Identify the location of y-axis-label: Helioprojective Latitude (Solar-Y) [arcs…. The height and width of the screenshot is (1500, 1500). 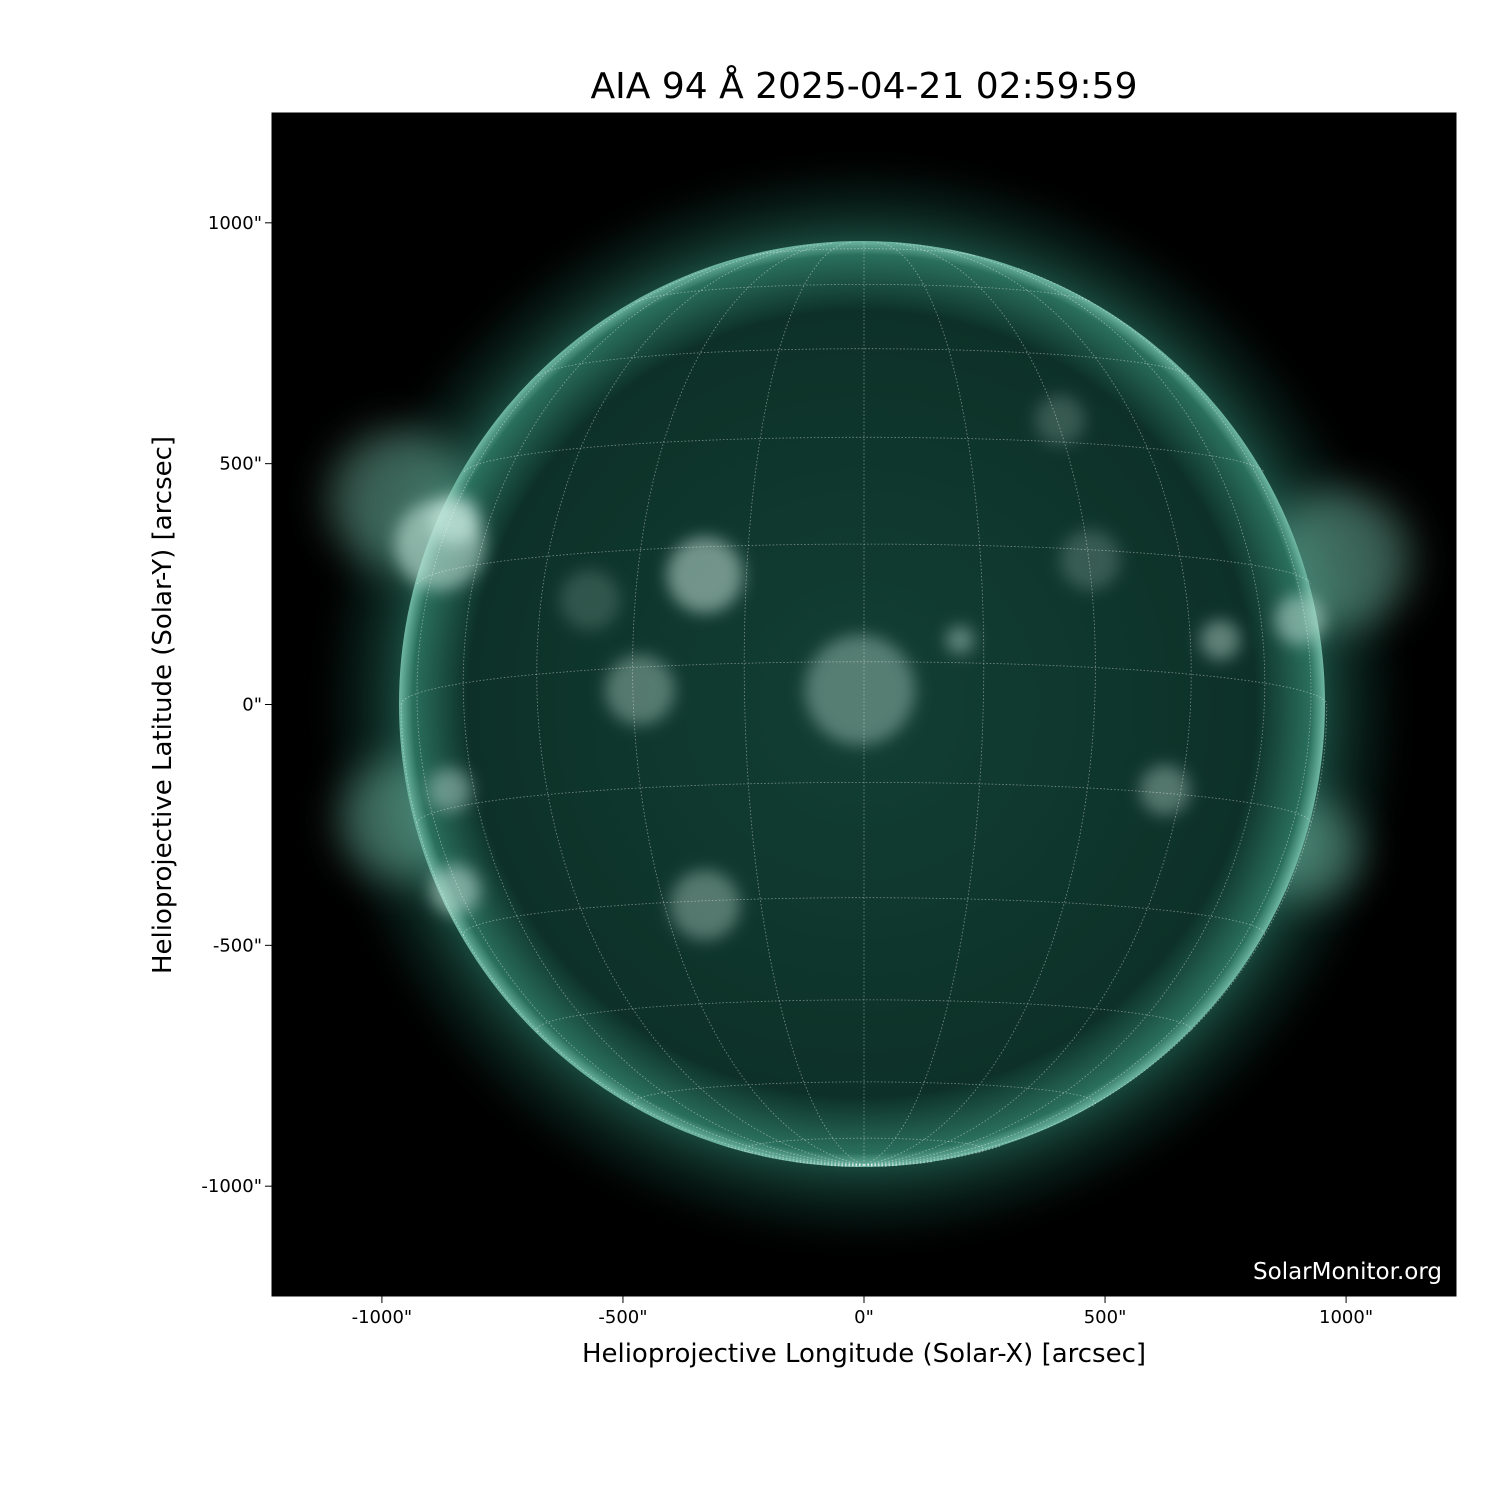
(163, 705).